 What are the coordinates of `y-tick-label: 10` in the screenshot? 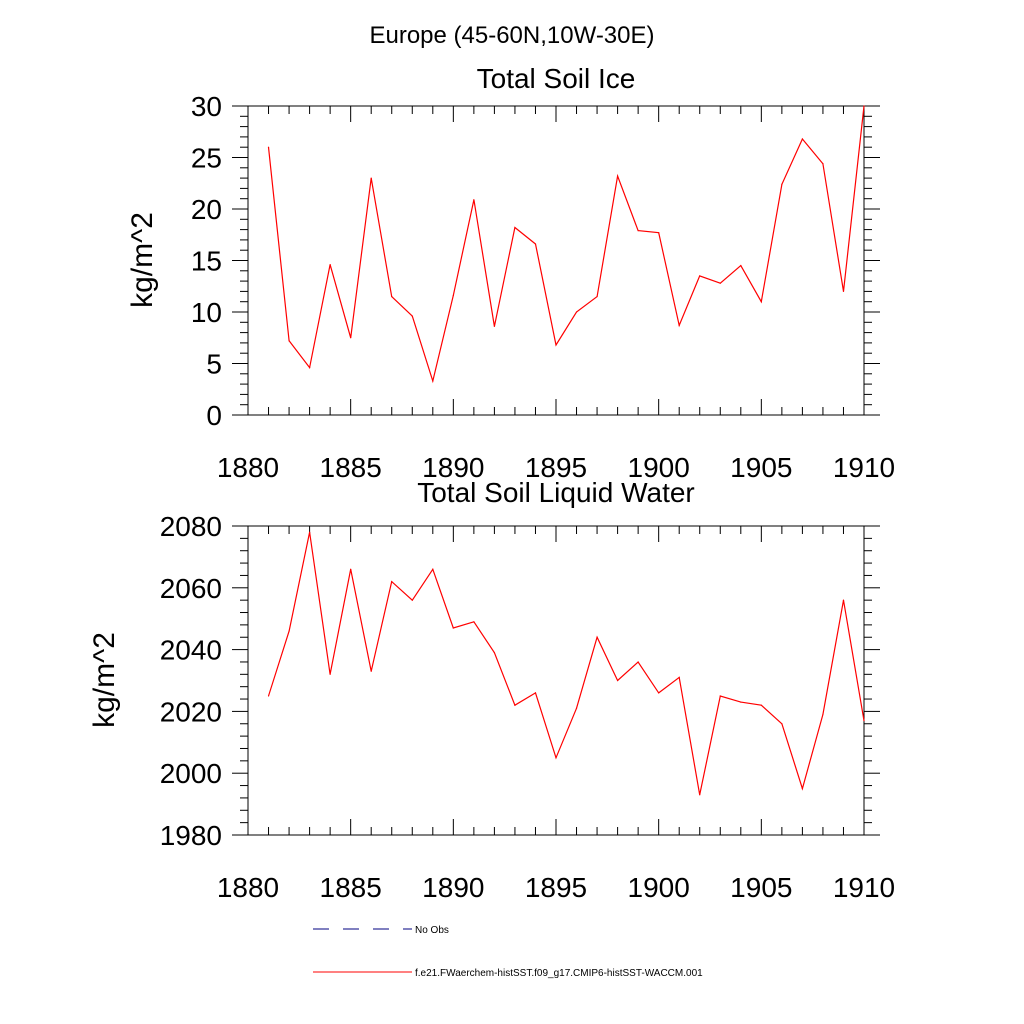 It's located at (206, 312).